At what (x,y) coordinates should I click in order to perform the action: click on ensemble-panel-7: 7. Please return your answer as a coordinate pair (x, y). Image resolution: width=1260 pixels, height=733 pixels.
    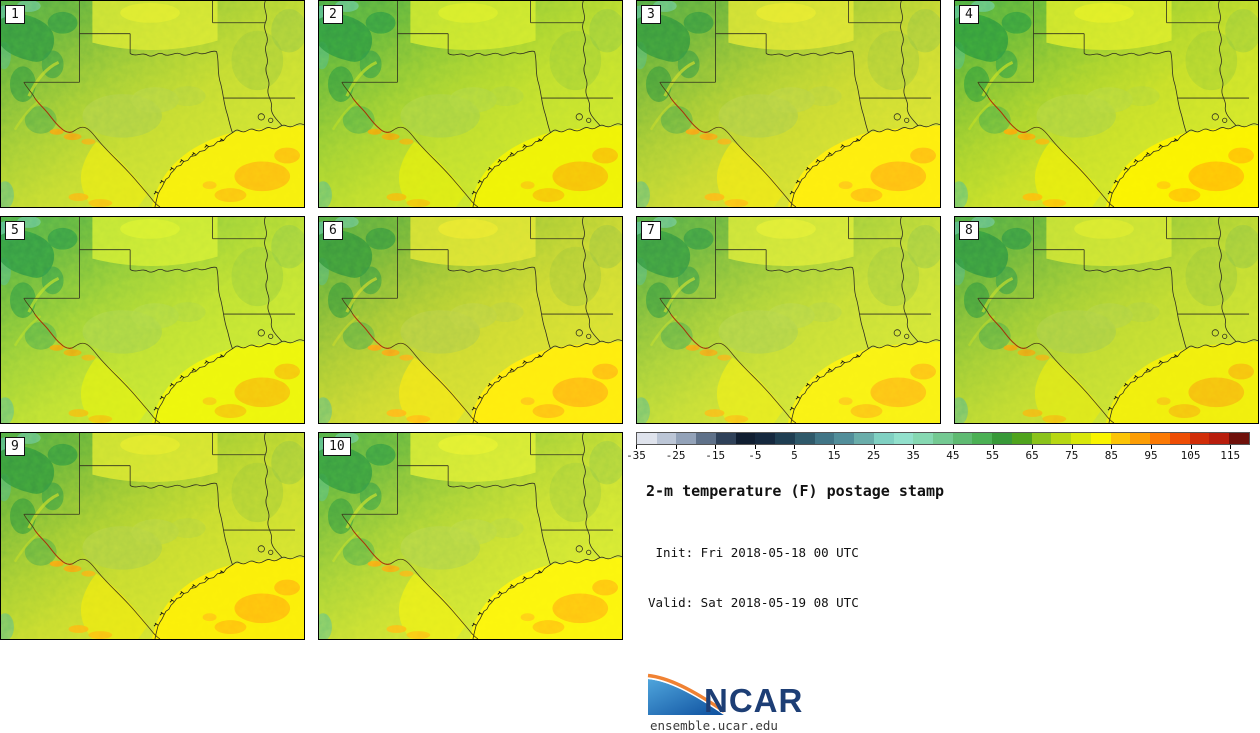
    Looking at the image, I should click on (788, 320).